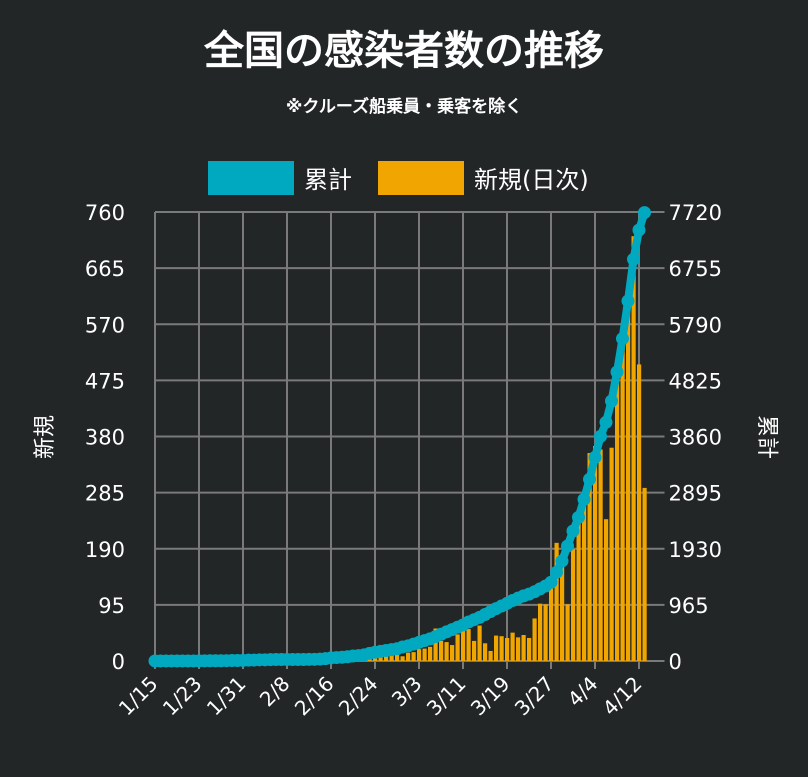 This screenshot has width=808, height=777. Describe the element at coordinates (105, 213) in the screenshot. I see `y-tick-left: 760` at that location.